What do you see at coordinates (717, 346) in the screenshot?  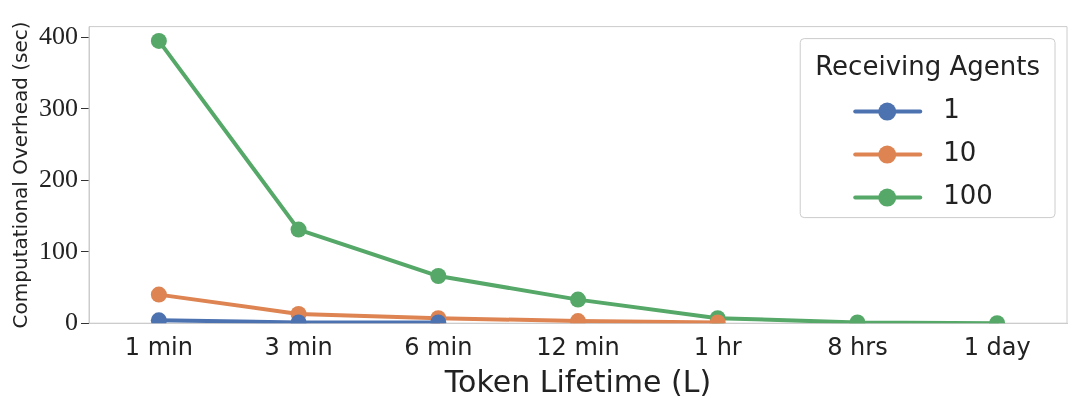 I see `x-tick-label: 1 hr` at bounding box center [717, 346].